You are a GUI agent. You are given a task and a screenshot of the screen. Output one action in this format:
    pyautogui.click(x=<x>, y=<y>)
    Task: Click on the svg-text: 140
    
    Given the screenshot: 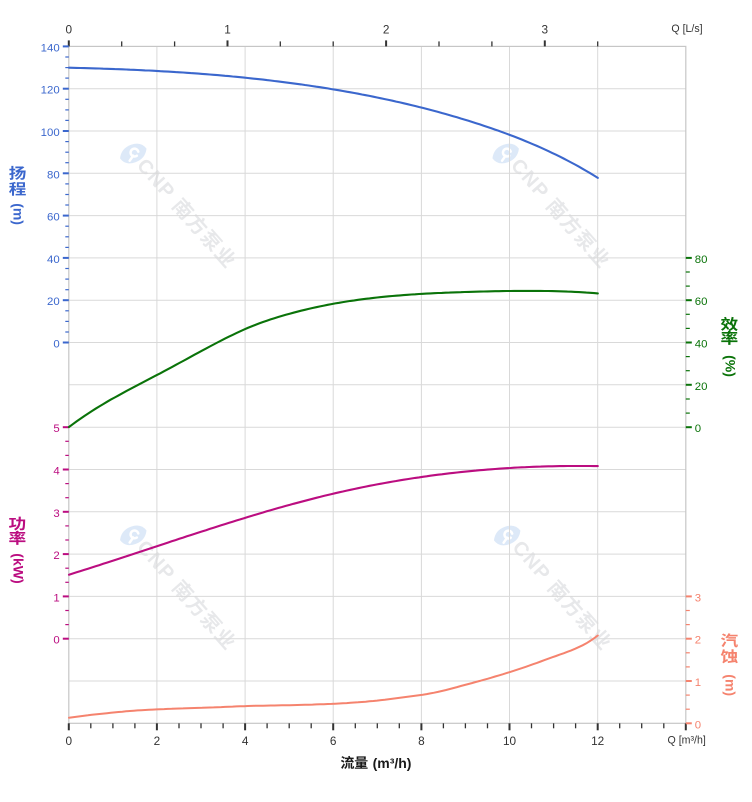 What is the action you would take?
    pyautogui.click(x=50, y=48)
    